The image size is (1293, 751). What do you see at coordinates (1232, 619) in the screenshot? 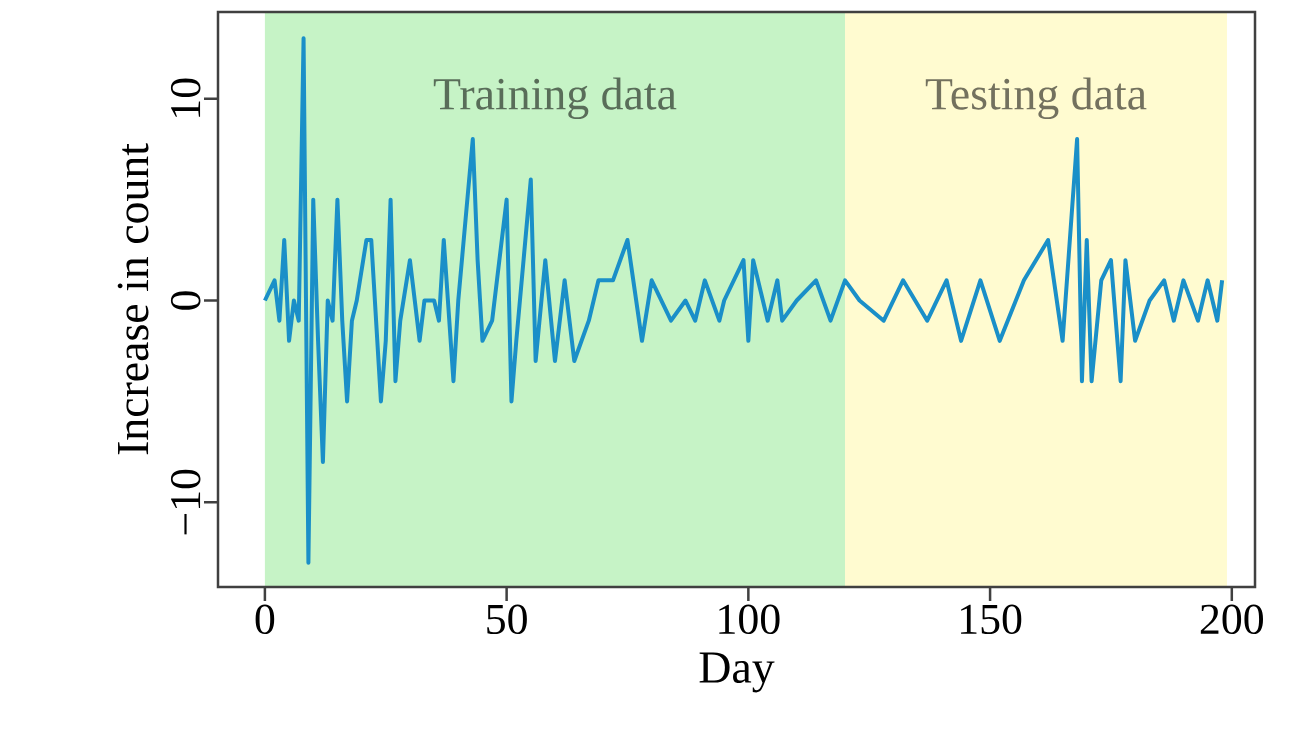
I see `x-tick-label: 200` at bounding box center [1232, 619].